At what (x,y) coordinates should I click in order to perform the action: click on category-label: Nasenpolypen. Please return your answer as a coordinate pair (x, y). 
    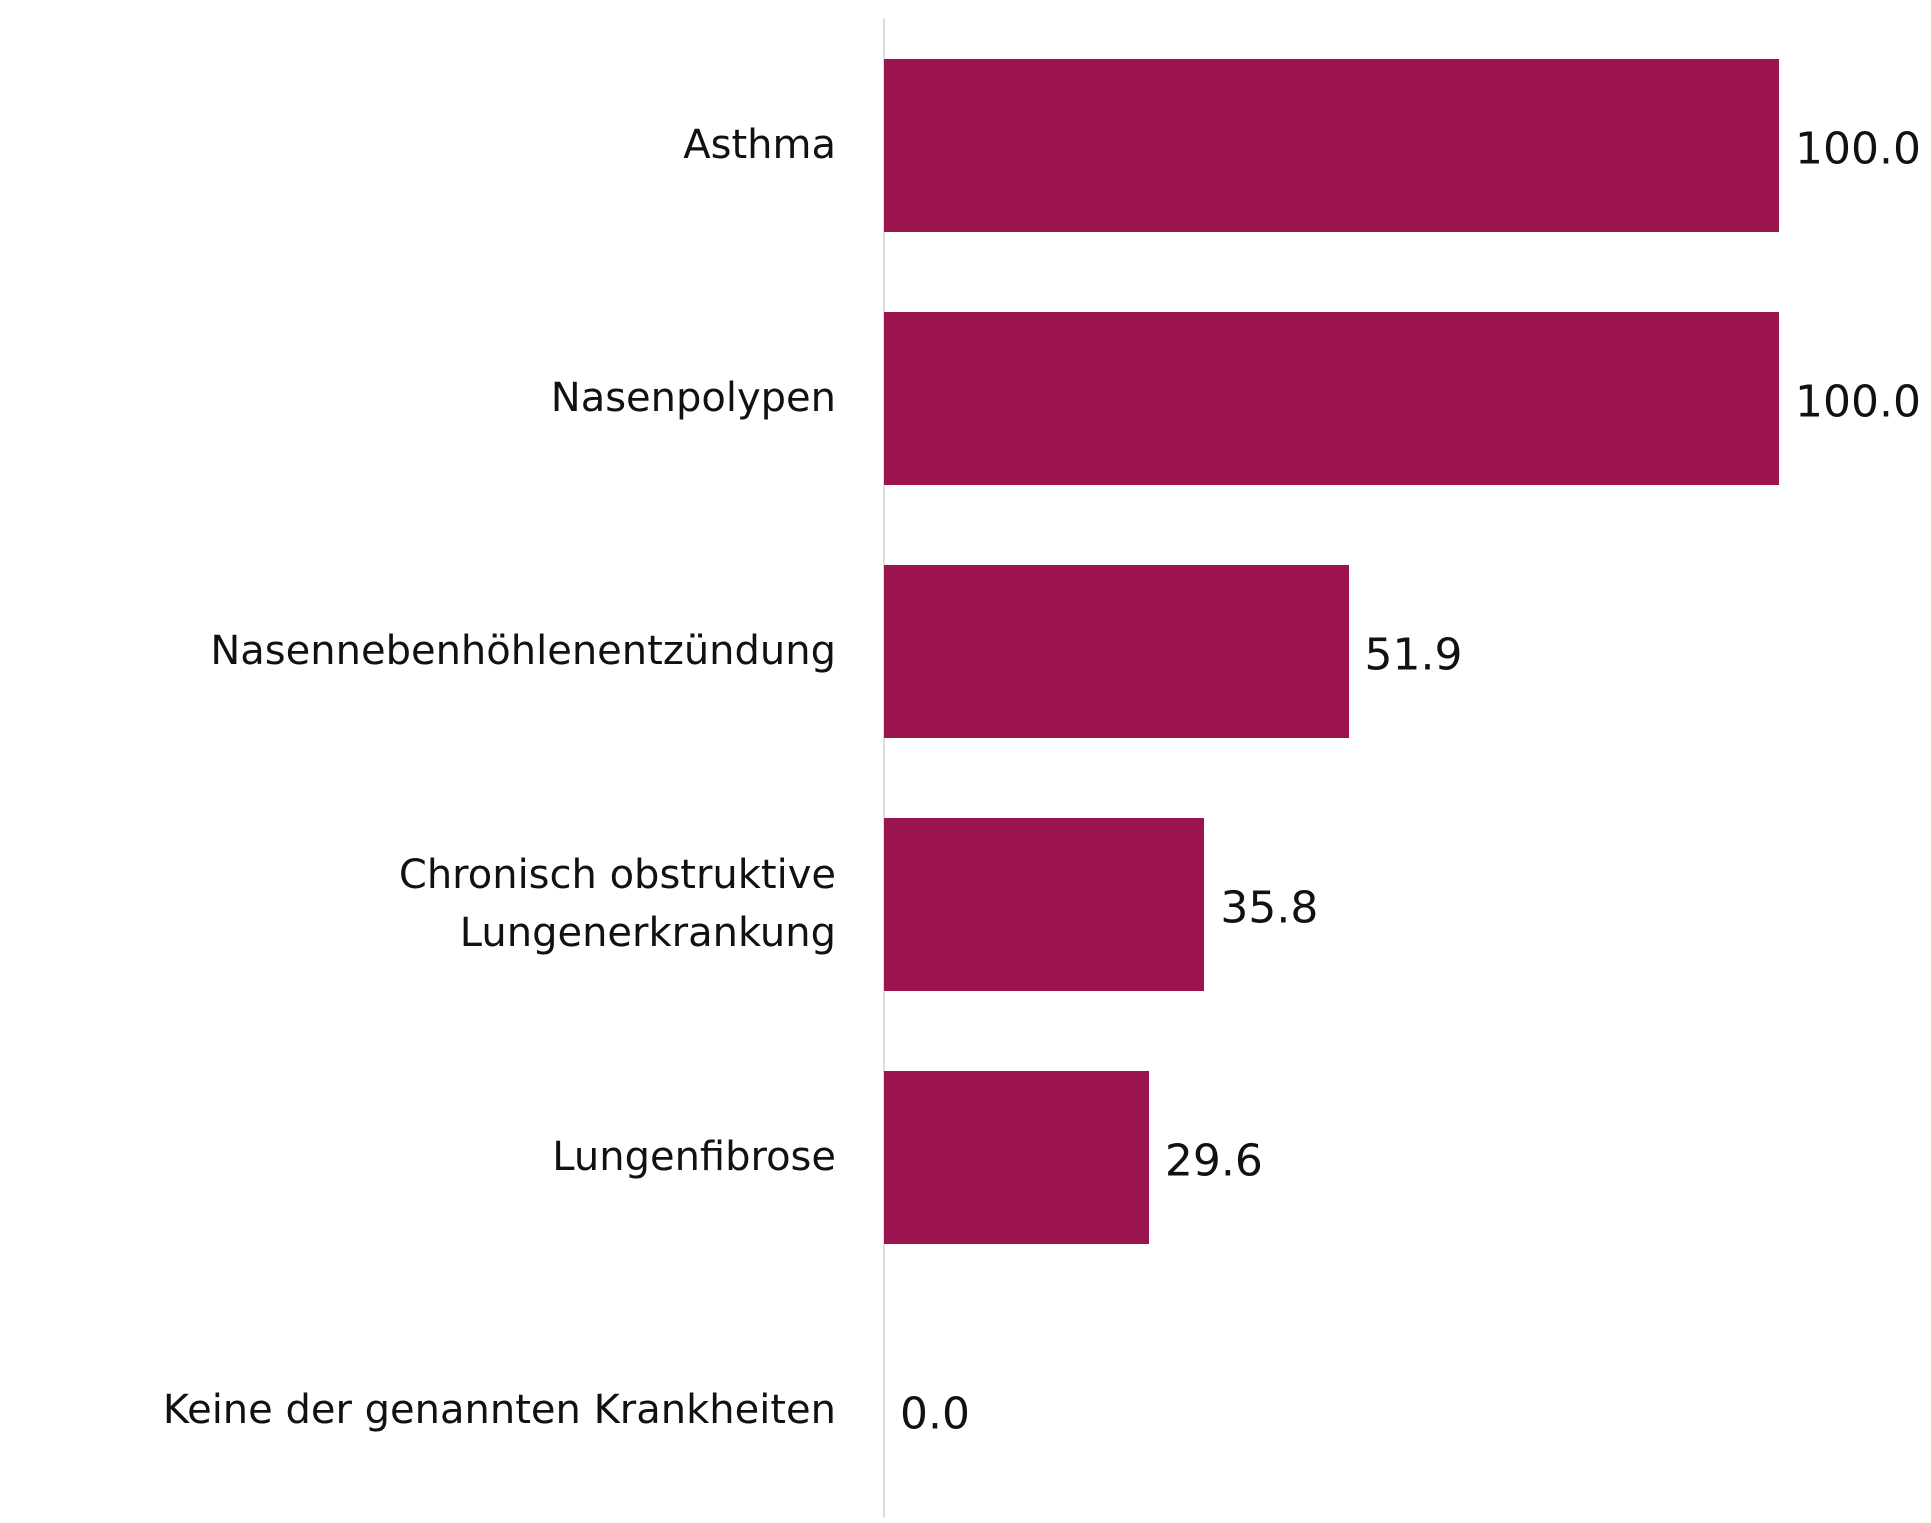
    Looking at the image, I should click on (693, 398).